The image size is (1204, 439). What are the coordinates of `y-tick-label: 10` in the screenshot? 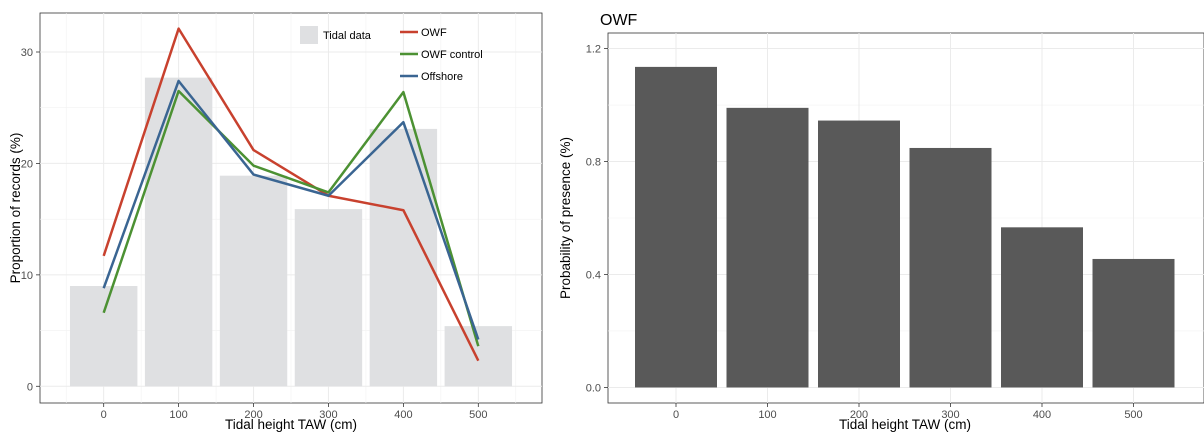 It's located at (27, 276).